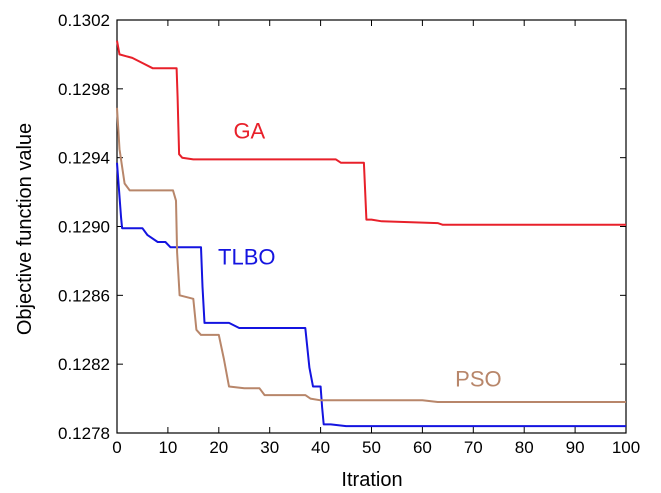 The height and width of the screenshot is (493, 661). Describe the element at coordinates (84, 295) in the screenshot. I see `y-tick-label: 0.1286` at that location.